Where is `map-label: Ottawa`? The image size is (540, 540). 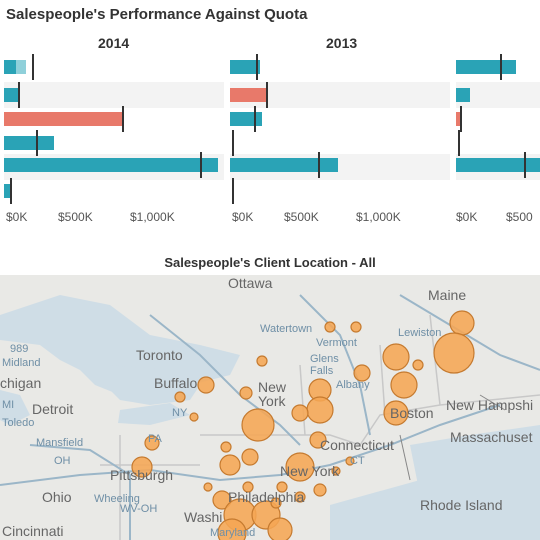 map-label: Ottawa is located at coordinates (250, 283).